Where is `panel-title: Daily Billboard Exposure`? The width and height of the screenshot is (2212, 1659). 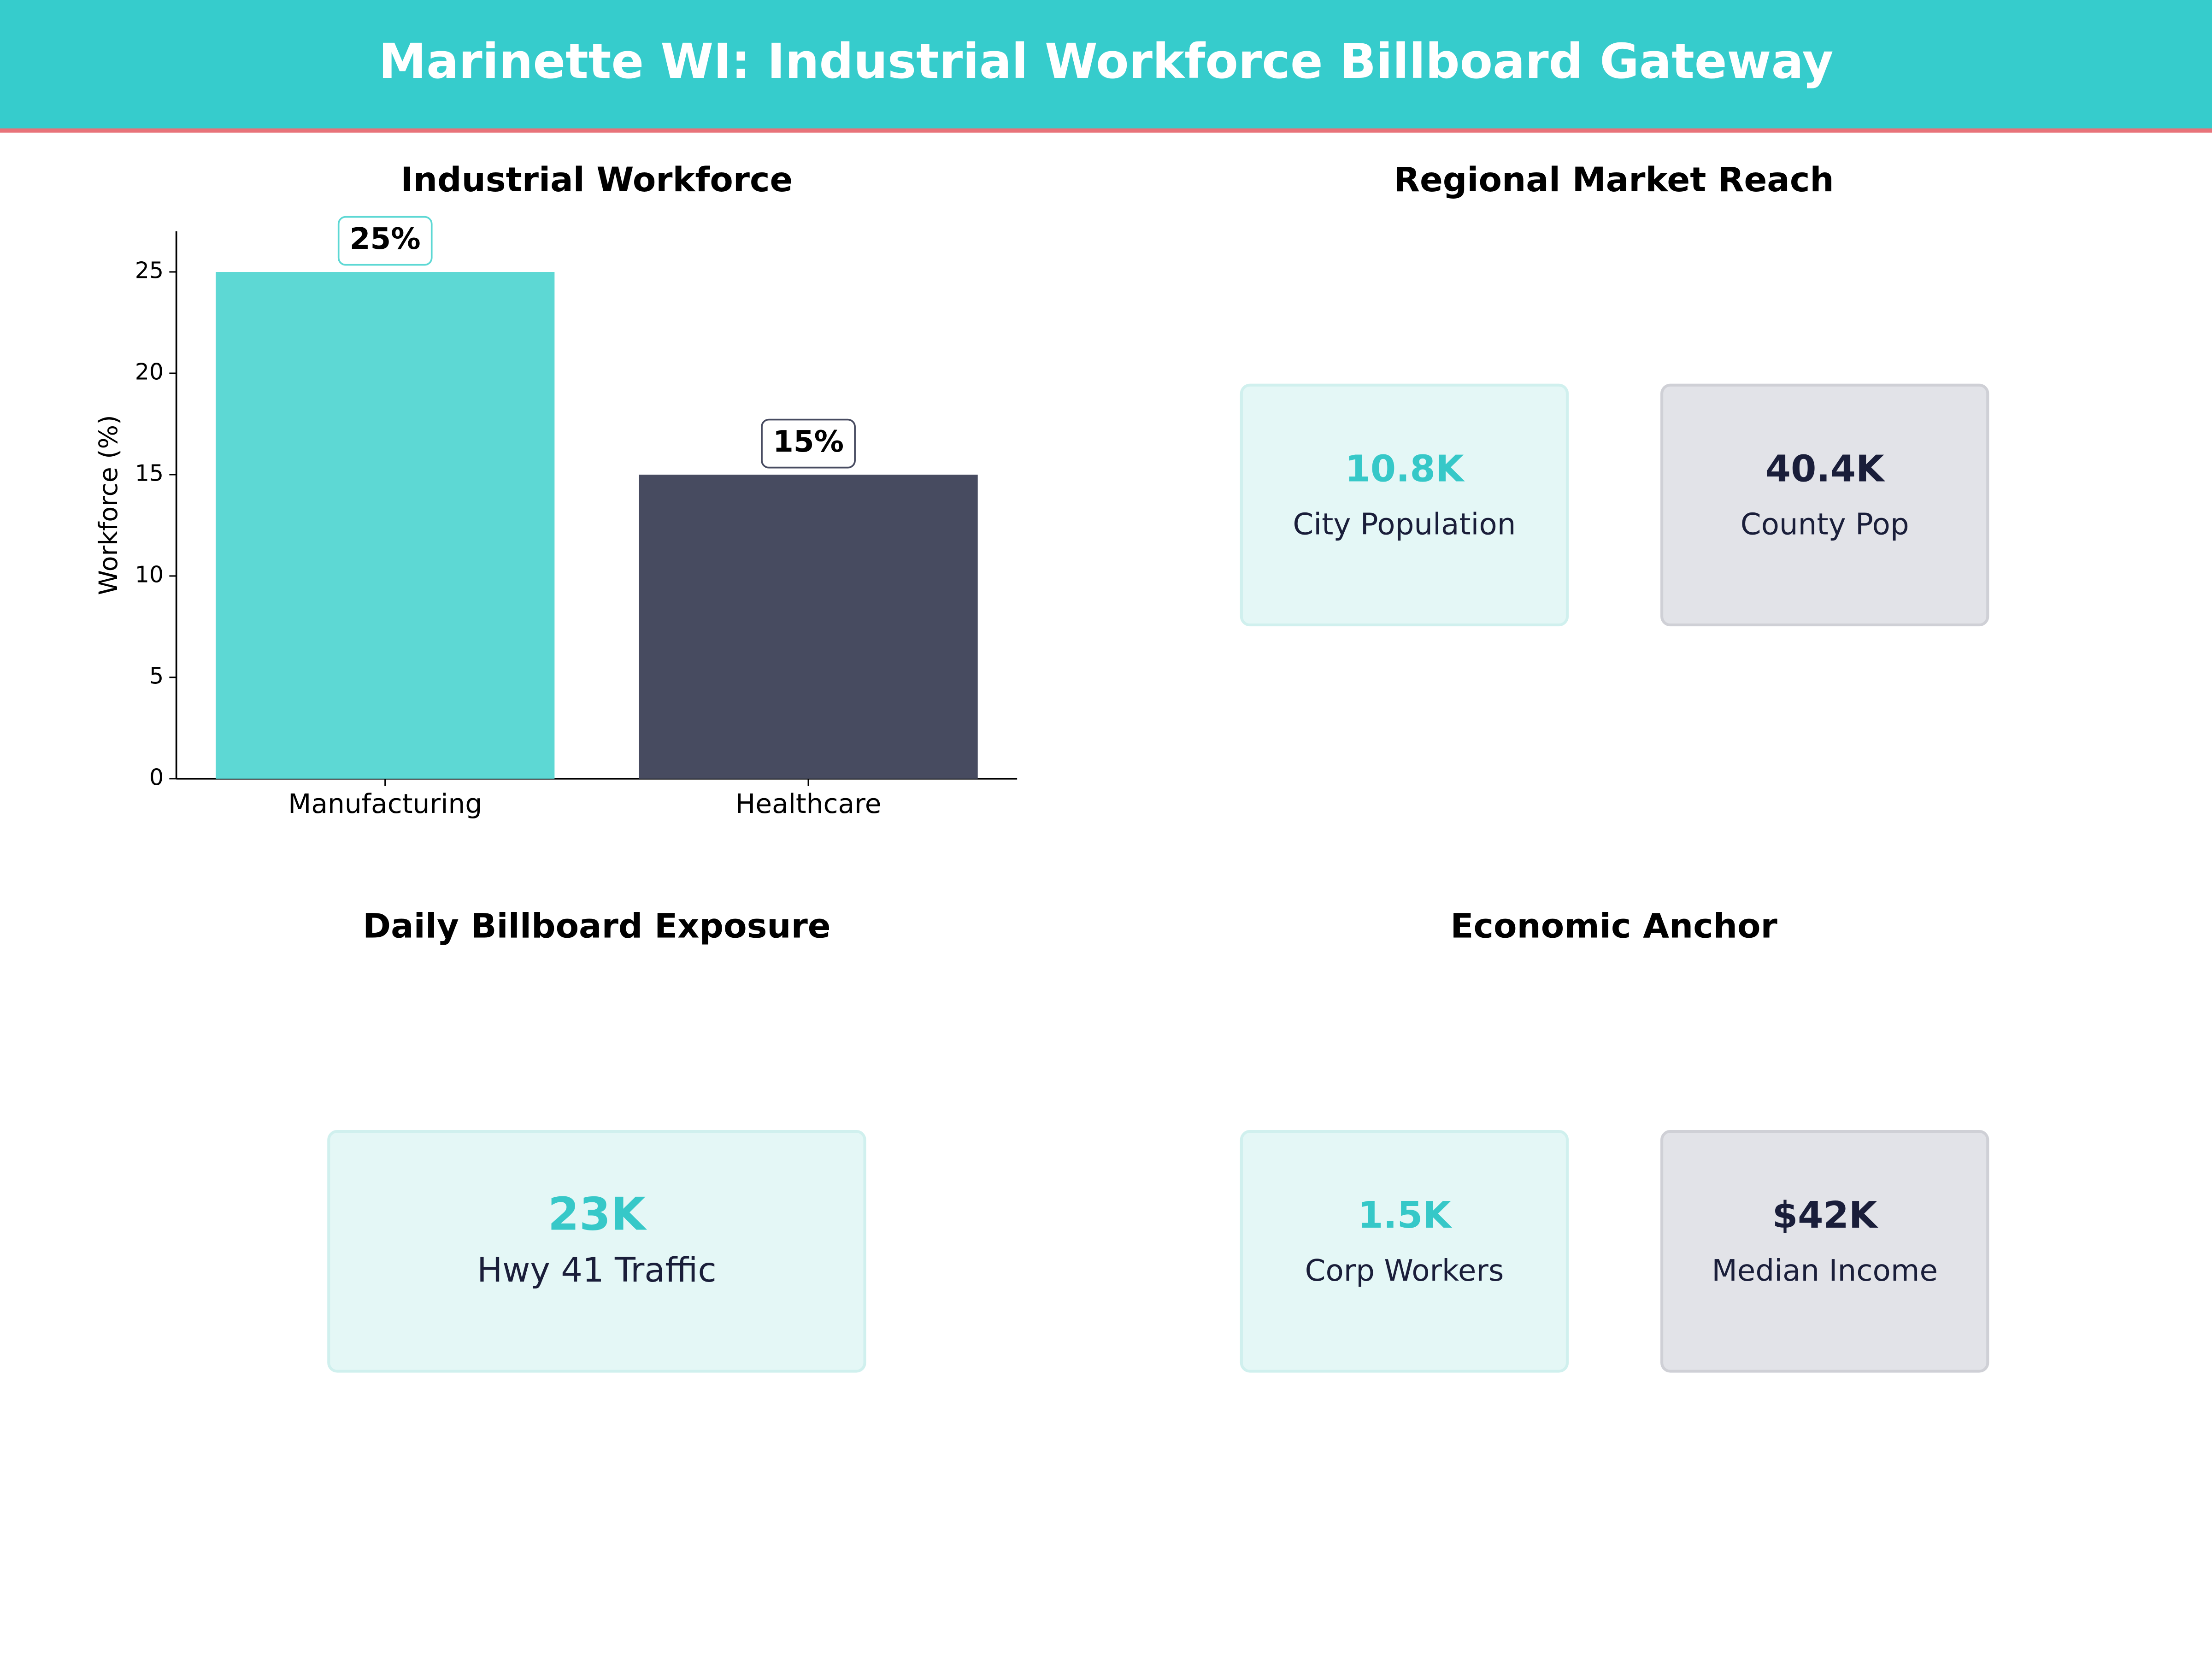 panel-title: Daily Billboard Exposure is located at coordinates (597, 926).